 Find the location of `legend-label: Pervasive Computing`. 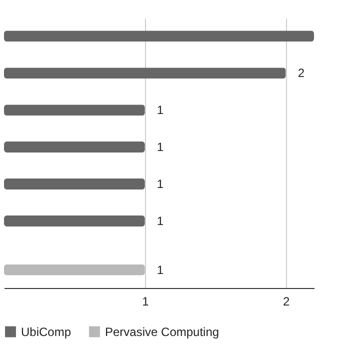

legend-label: Pervasive Computing is located at coordinates (162, 331).